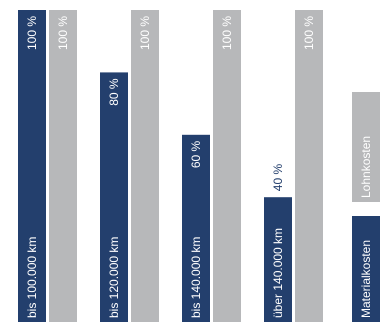 This screenshot has width=385, height=322. I want to click on category-label-4: über 140.000 km, so click(278, 273).